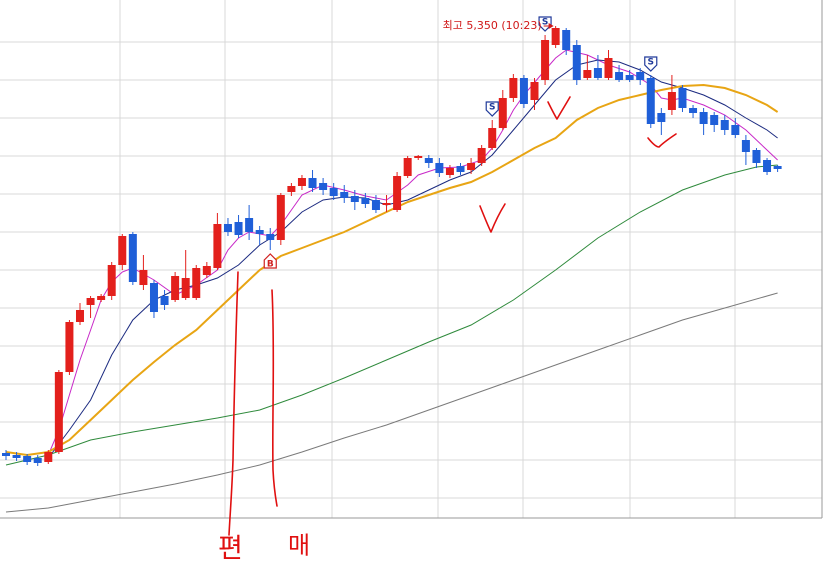 Image resolution: width=823 pixels, height=566 pixels. What do you see at coordinates (270, 265) in the screenshot?
I see `signal-label: B` at bounding box center [270, 265].